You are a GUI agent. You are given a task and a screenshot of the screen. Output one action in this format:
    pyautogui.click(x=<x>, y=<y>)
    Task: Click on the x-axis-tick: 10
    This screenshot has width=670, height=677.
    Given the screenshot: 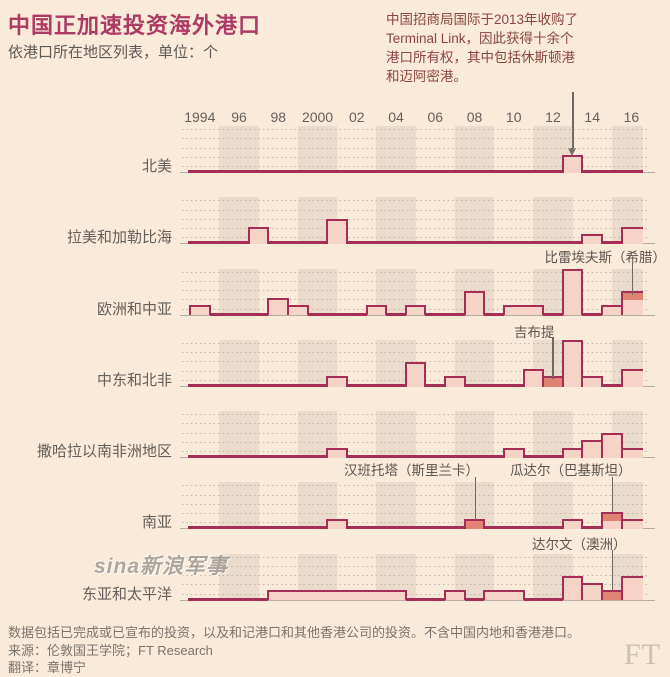 What is the action you would take?
    pyautogui.click(x=513, y=117)
    